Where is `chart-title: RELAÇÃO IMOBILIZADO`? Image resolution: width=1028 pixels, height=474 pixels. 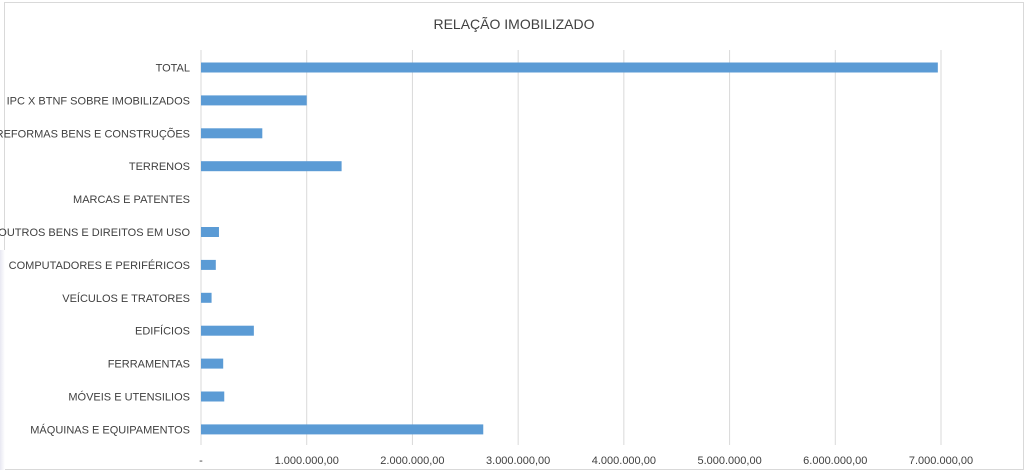 chart-title: RELAÇÃO IMOBILIZADO is located at coordinates (514, 24).